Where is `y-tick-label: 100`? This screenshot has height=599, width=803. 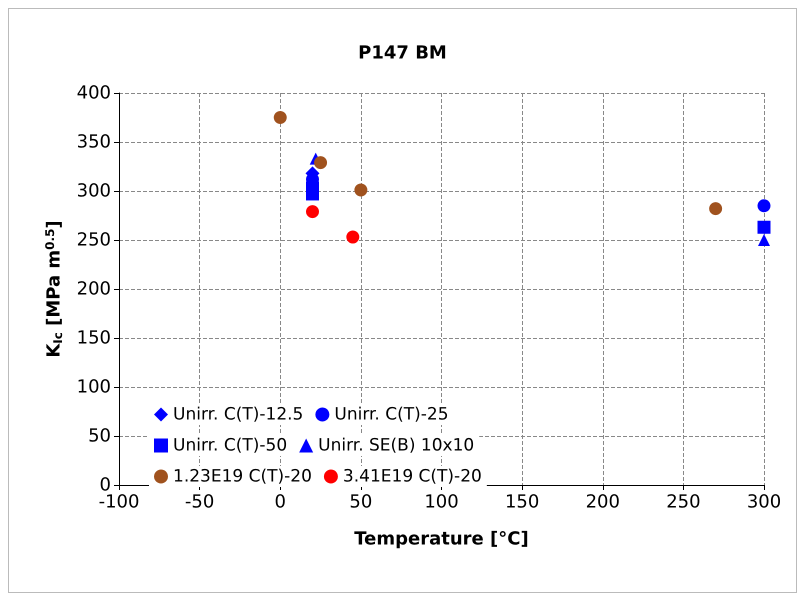 y-tick-label: 100 is located at coordinates (93, 387).